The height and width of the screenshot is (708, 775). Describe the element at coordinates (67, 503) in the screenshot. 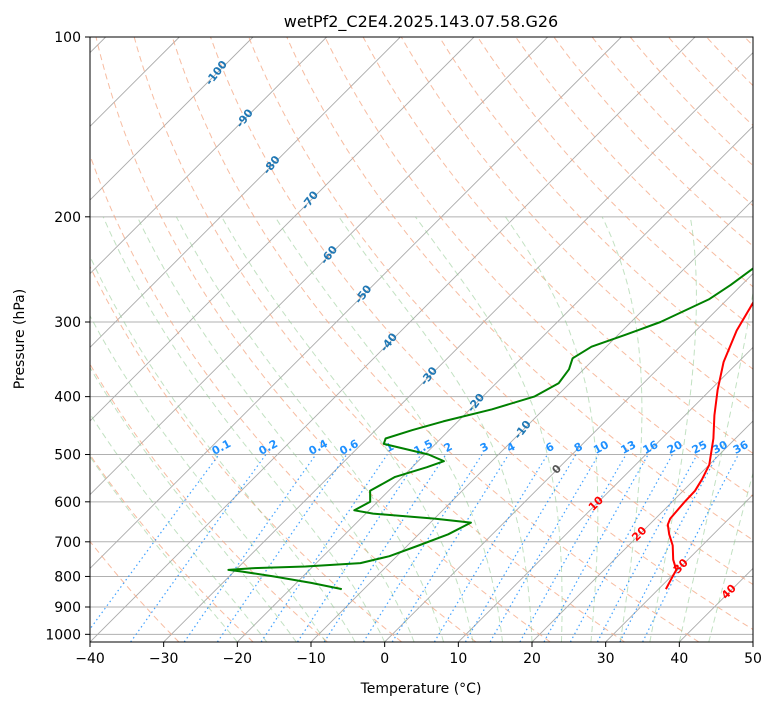

I see `y-tick-label: 600` at that location.